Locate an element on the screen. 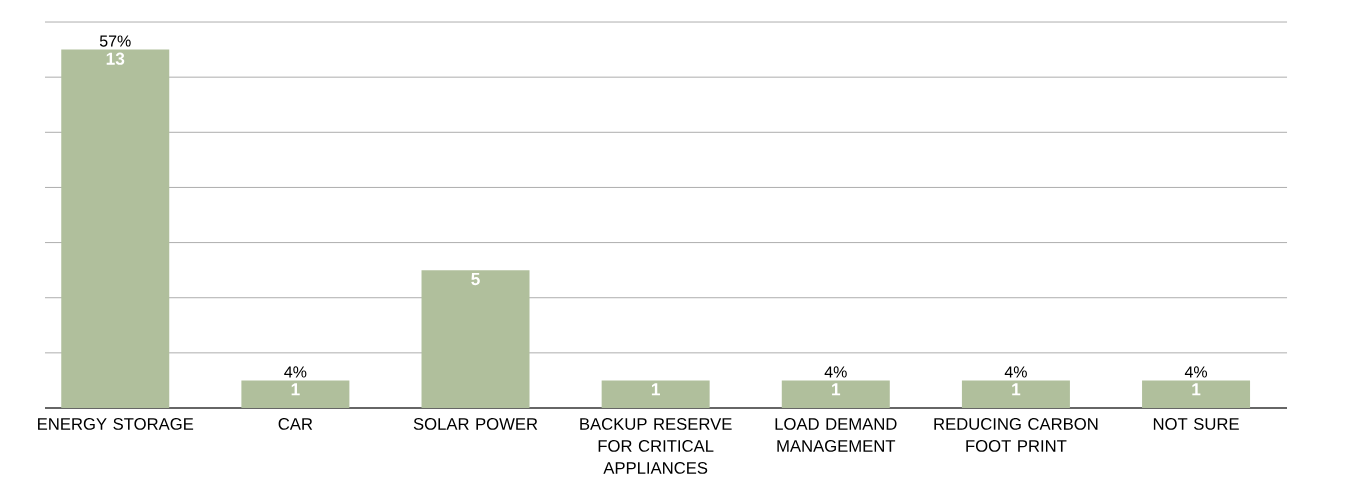 The height and width of the screenshot is (500, 1367). annotation: 57% is located at coordinates (115, 41).